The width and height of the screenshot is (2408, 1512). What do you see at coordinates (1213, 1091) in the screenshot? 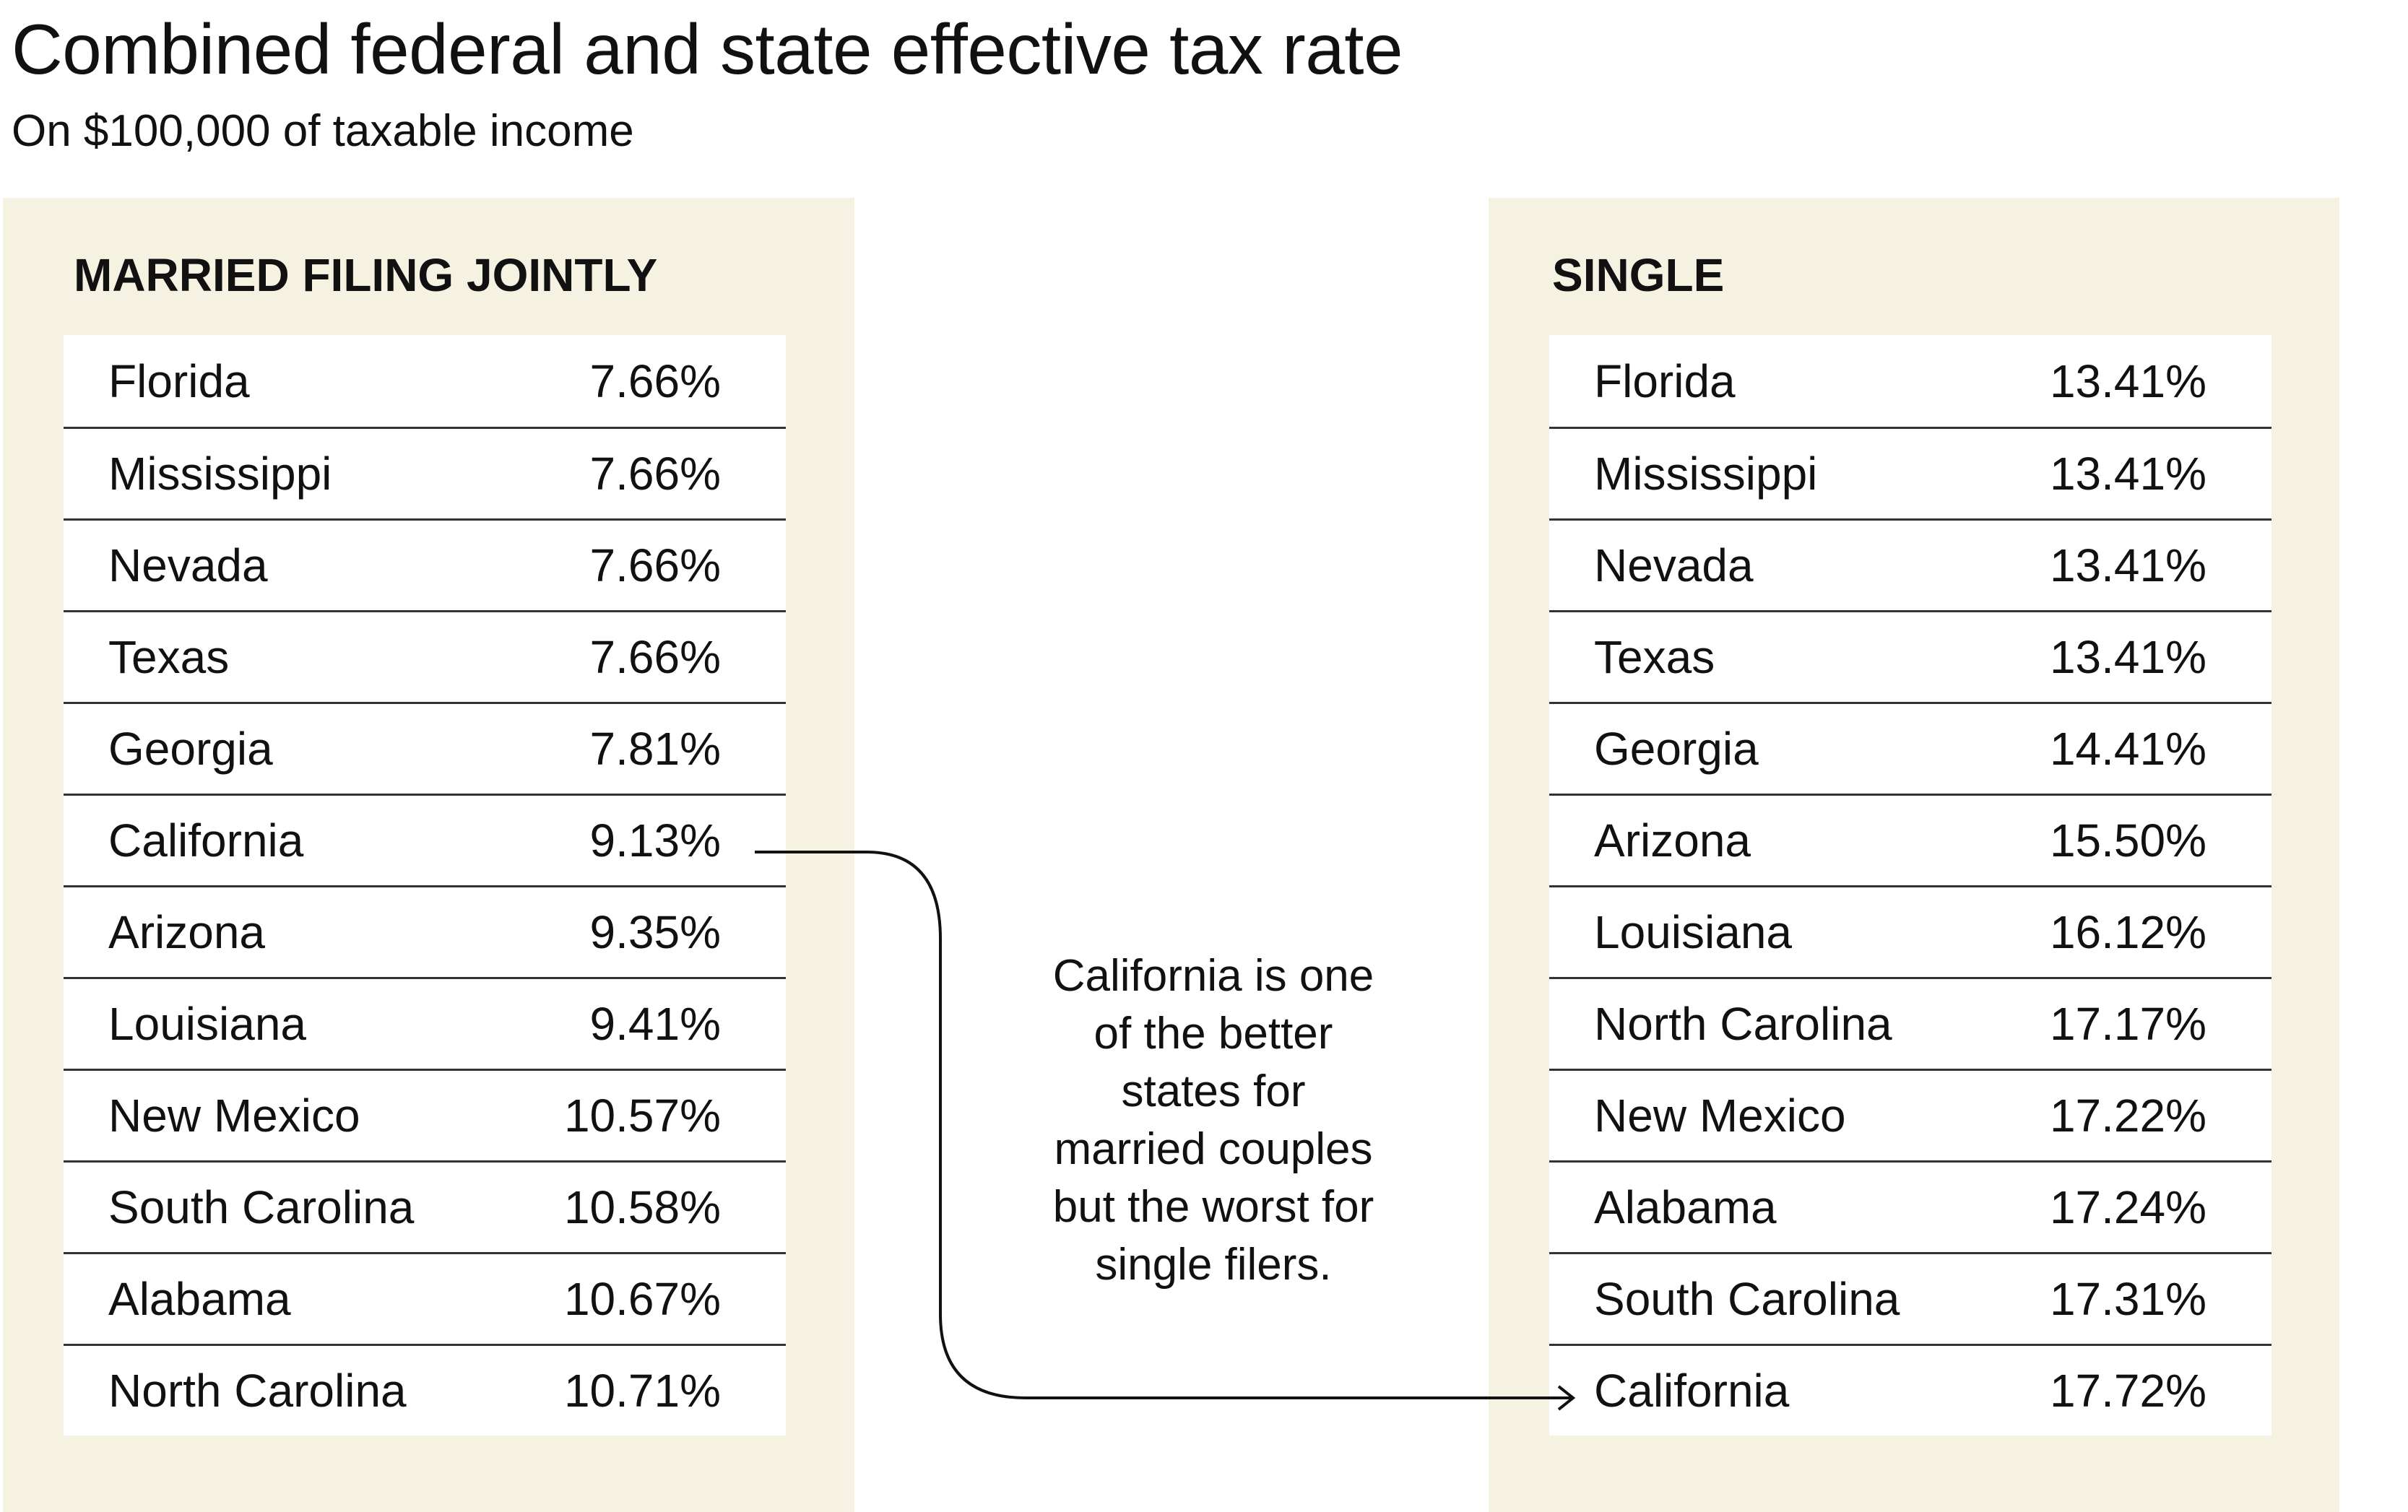
I see `annotation-line: states for` at bounding box center [1213, 1091].